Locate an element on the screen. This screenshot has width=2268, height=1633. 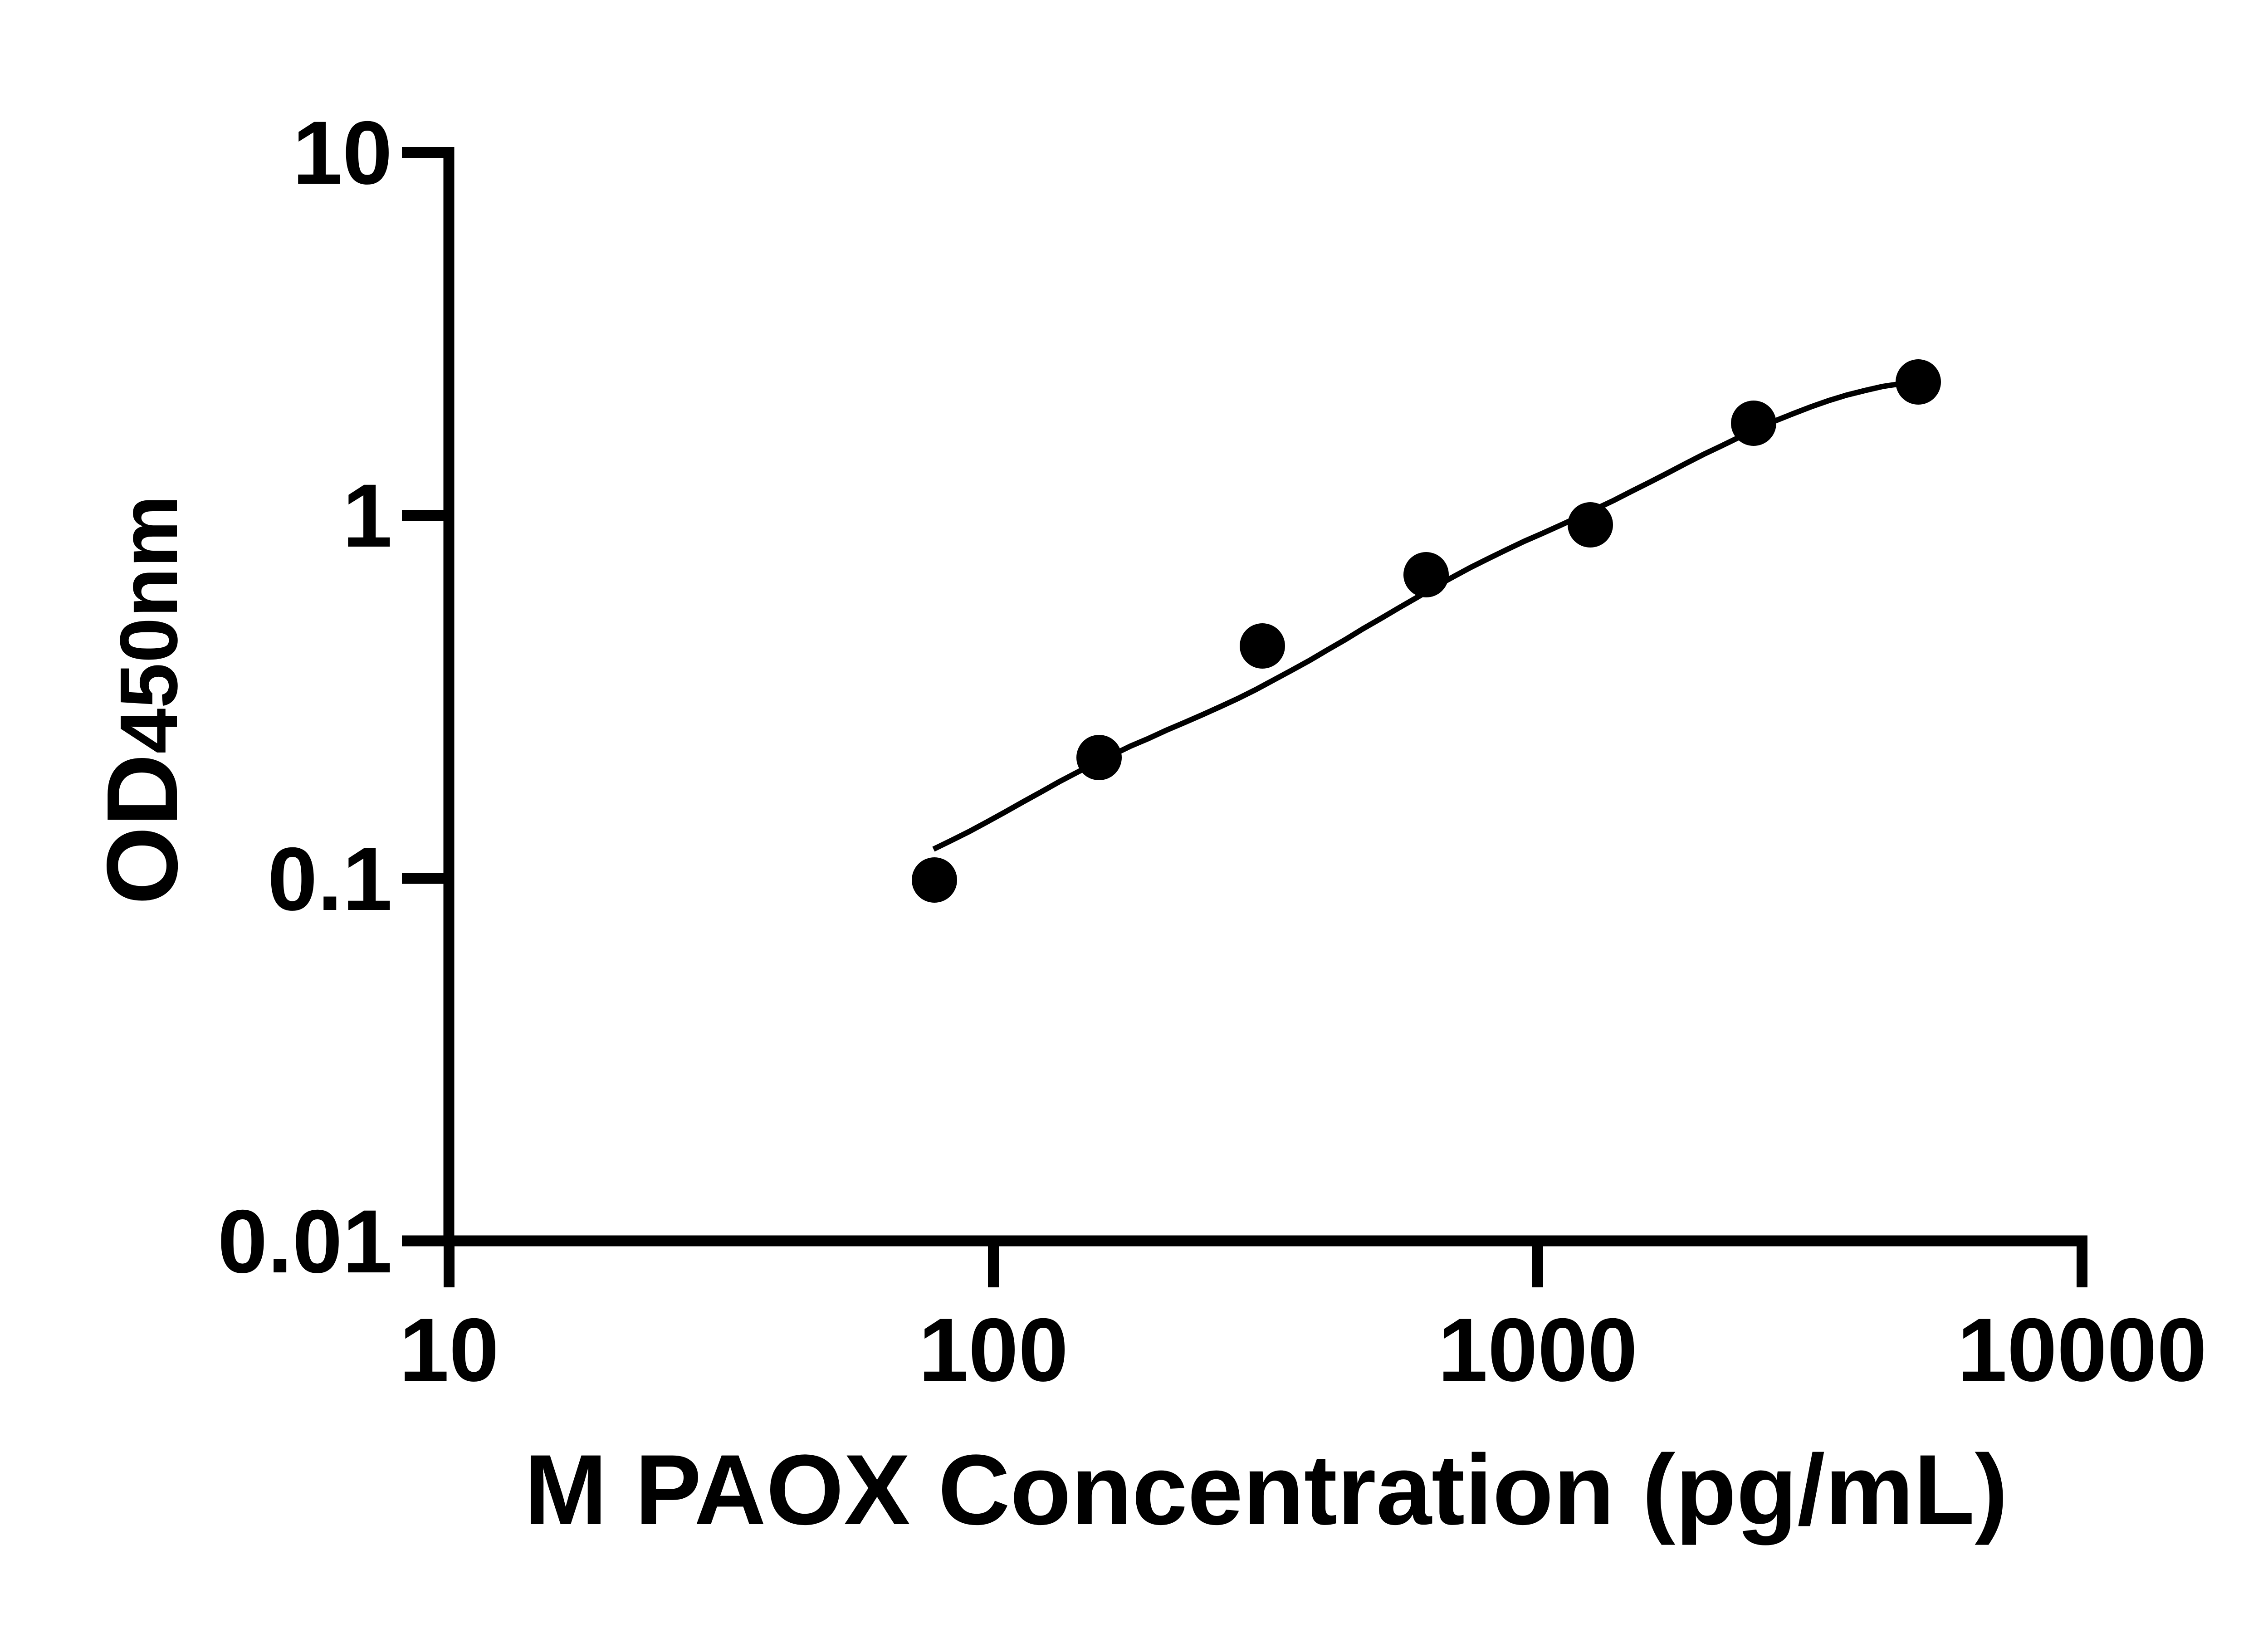
svg-text: 0.1 is located at coordinates (330, 879).